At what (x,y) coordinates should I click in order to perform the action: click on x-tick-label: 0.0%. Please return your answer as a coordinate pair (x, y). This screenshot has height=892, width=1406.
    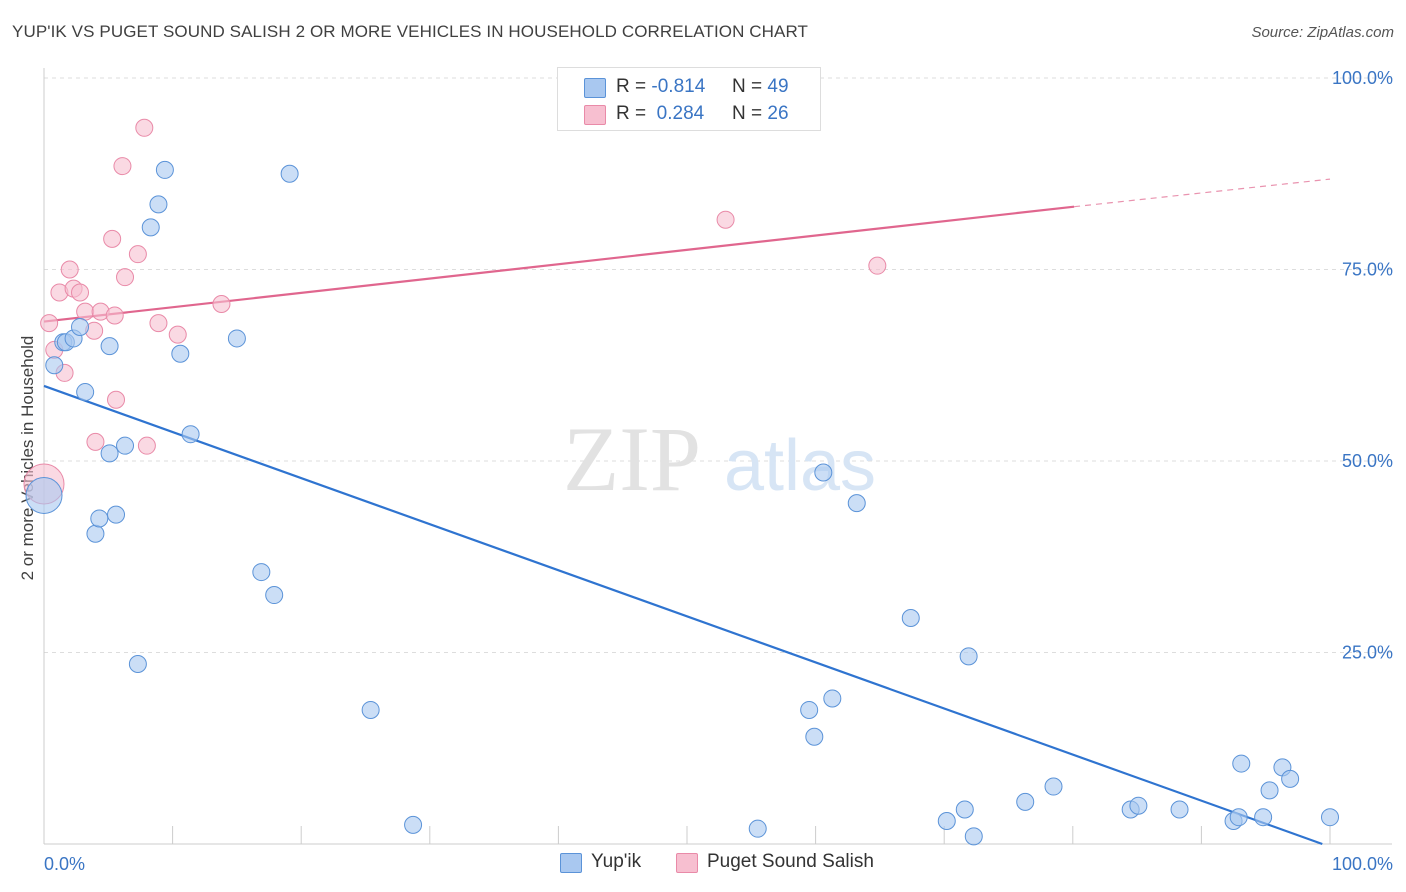
    Looking at the image, I should click on (64, 864).